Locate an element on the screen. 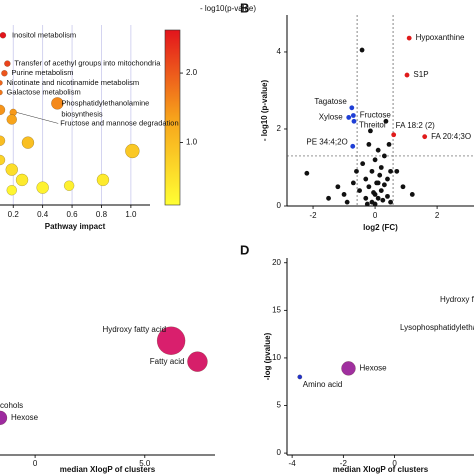 The width and height of the screenshot is (474, 474). point-label: Tagatose is located at coordinates (330, 101).